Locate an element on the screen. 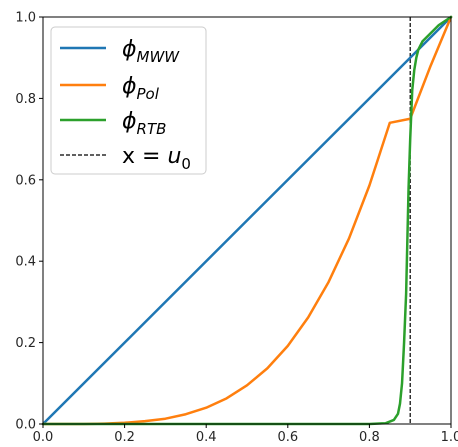 The image size is (458, 447). y-tick-label: 0.4 is located at coordinates (25, 262).